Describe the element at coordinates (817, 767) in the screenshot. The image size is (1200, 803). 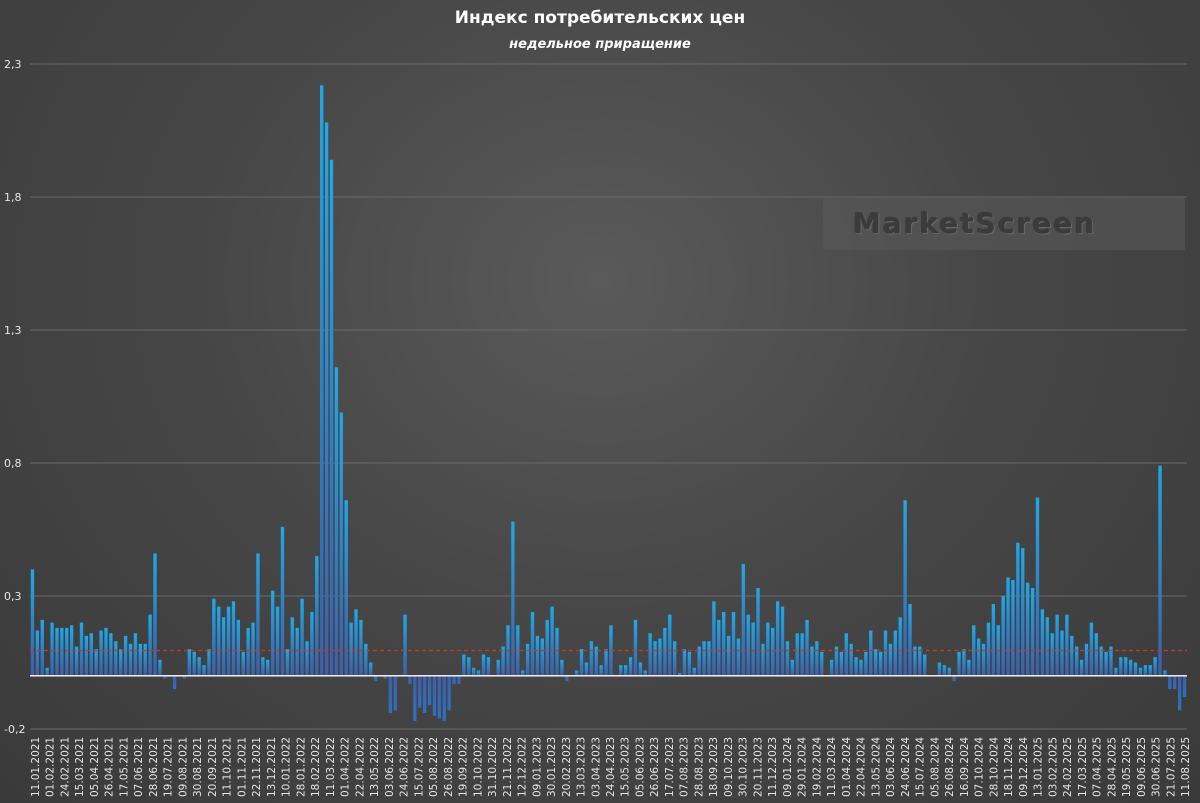
I see `x-tick-label: 19.02.2024` at that location.